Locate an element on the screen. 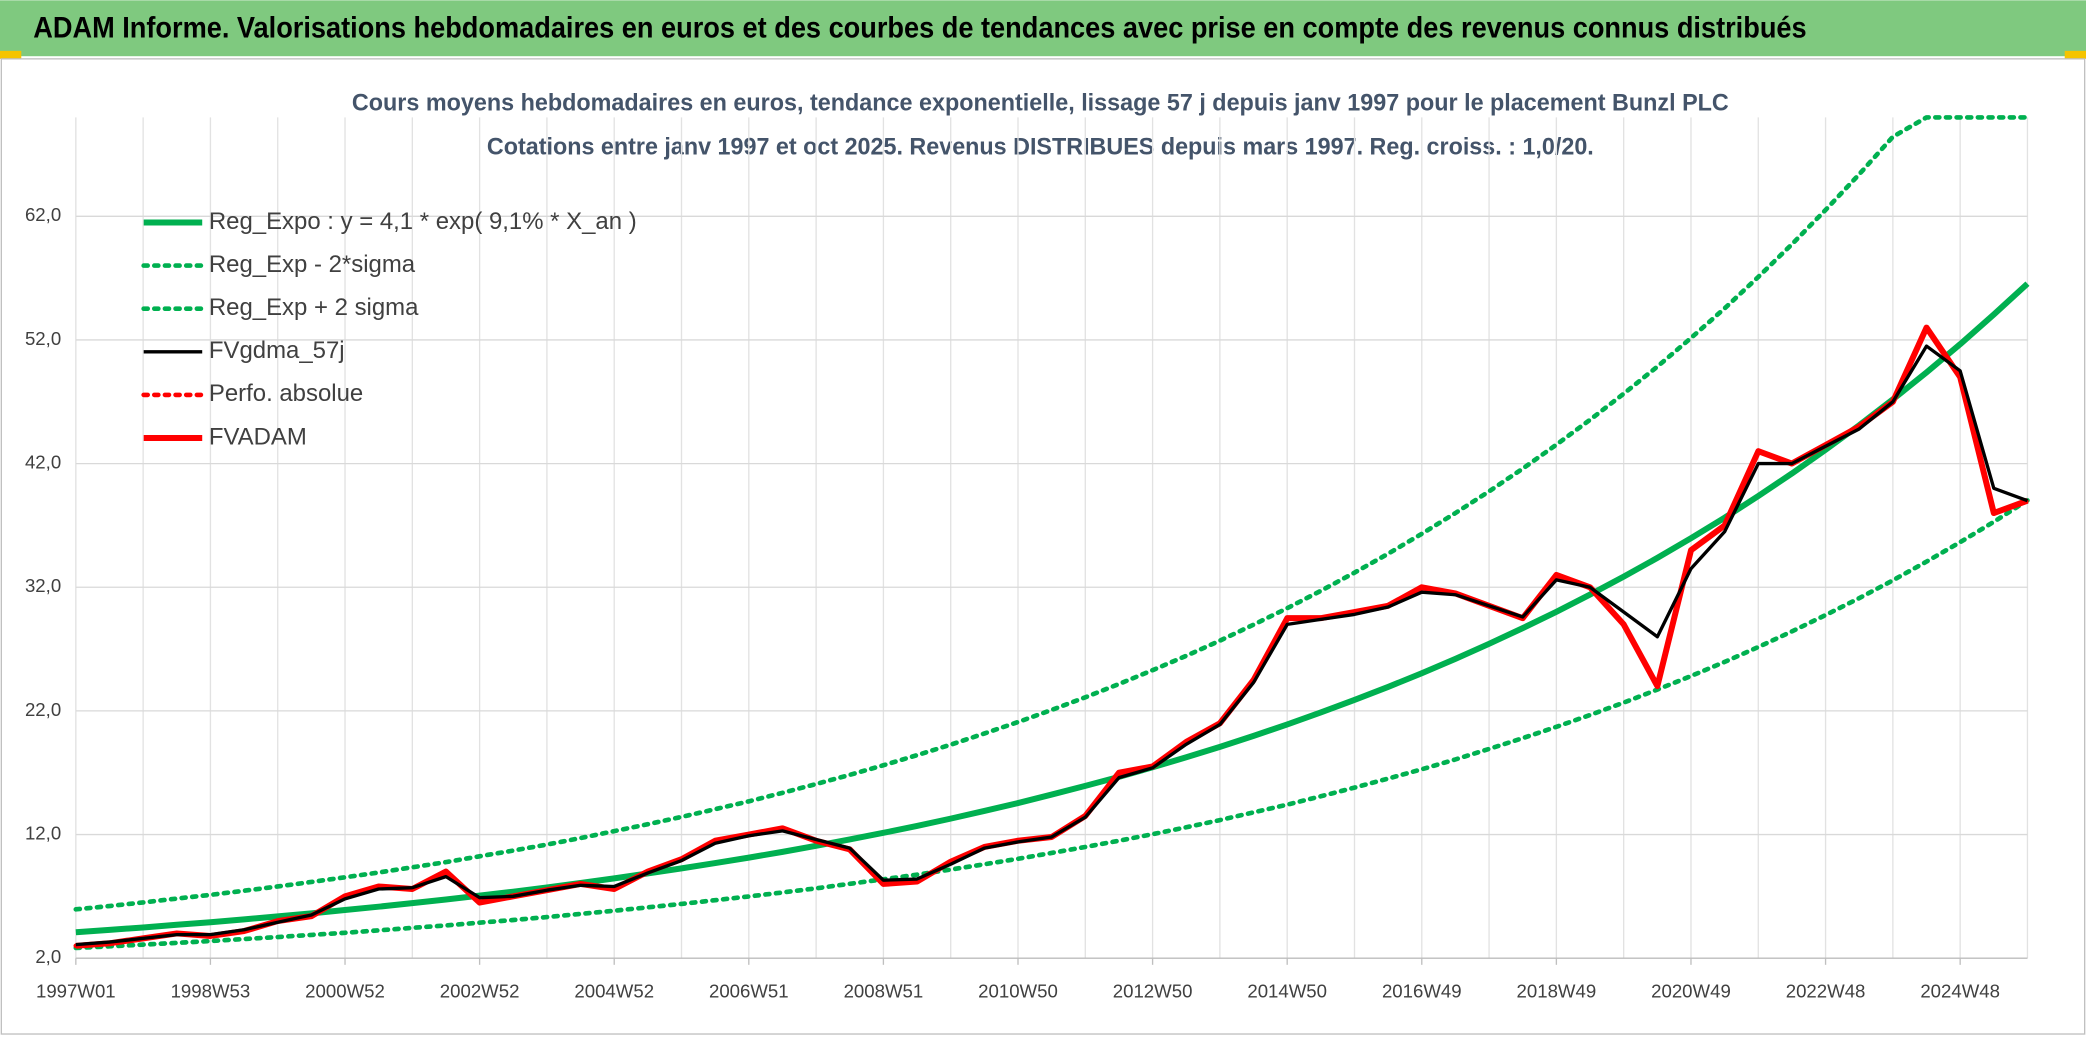 The height and width of the screenshot is (1037, 2086). y-tick-label: 32,0 is located at coordinates (43, 585).